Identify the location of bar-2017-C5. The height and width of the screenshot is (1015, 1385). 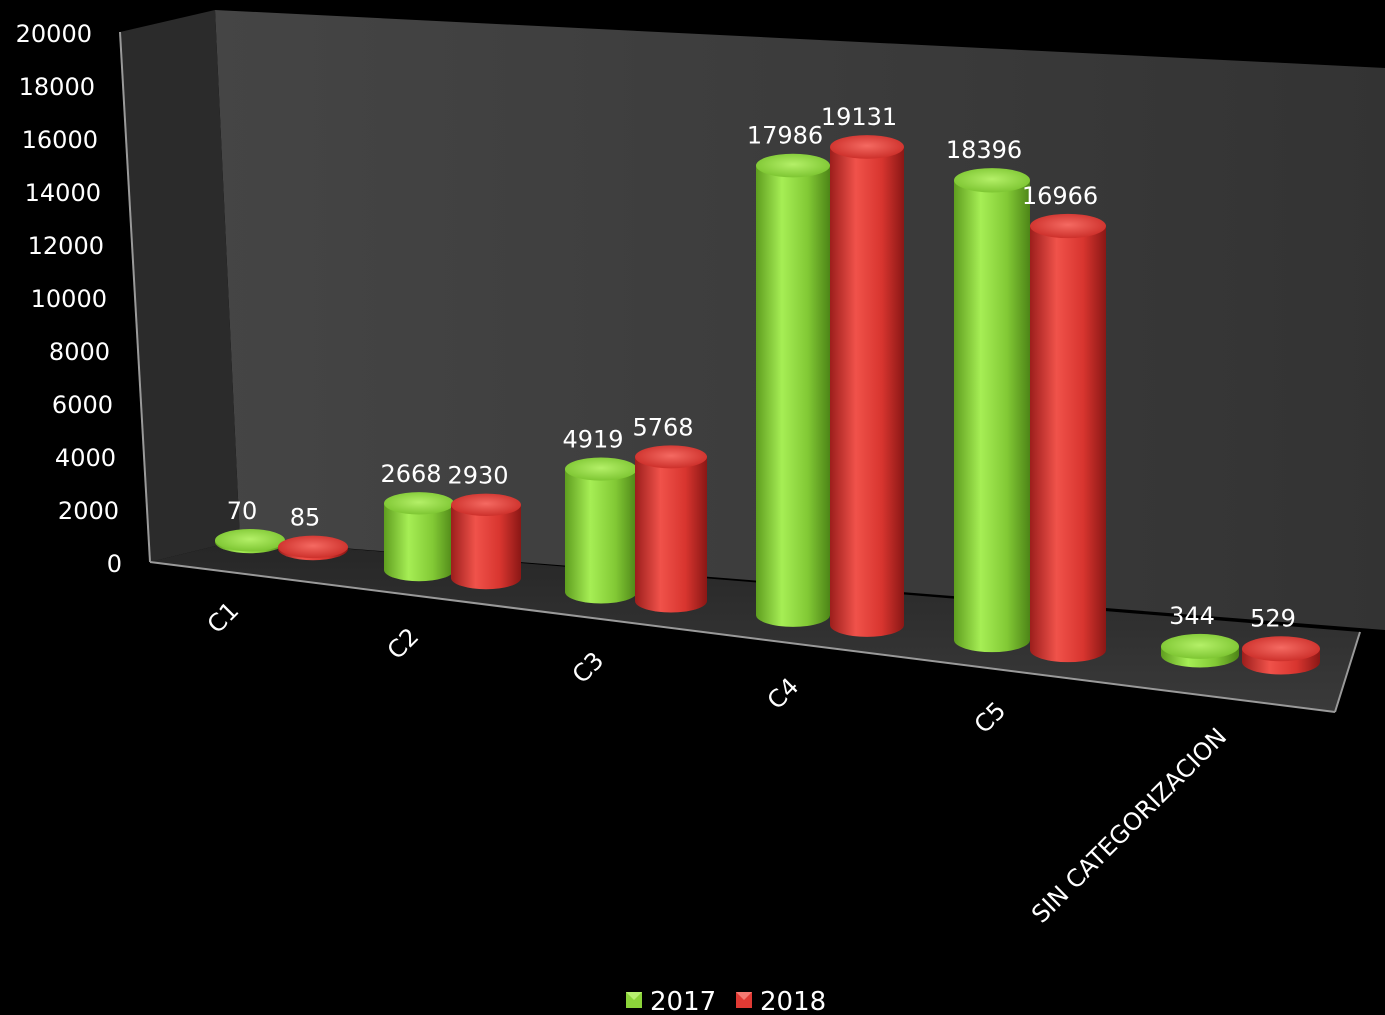
(992, 410).